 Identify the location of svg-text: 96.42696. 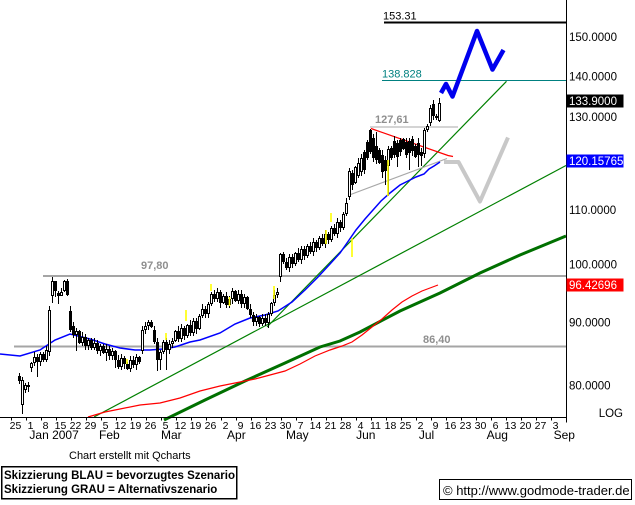
(593, 286).